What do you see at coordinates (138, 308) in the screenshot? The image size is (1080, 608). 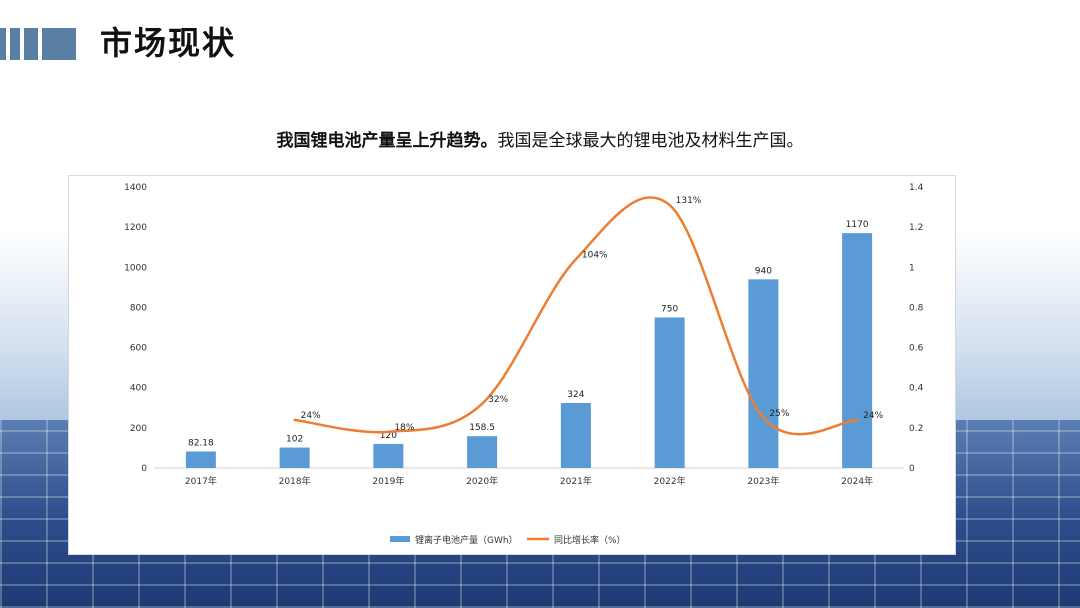 I see `y-left-tick-label: 800` at bounding box center [138, 308].